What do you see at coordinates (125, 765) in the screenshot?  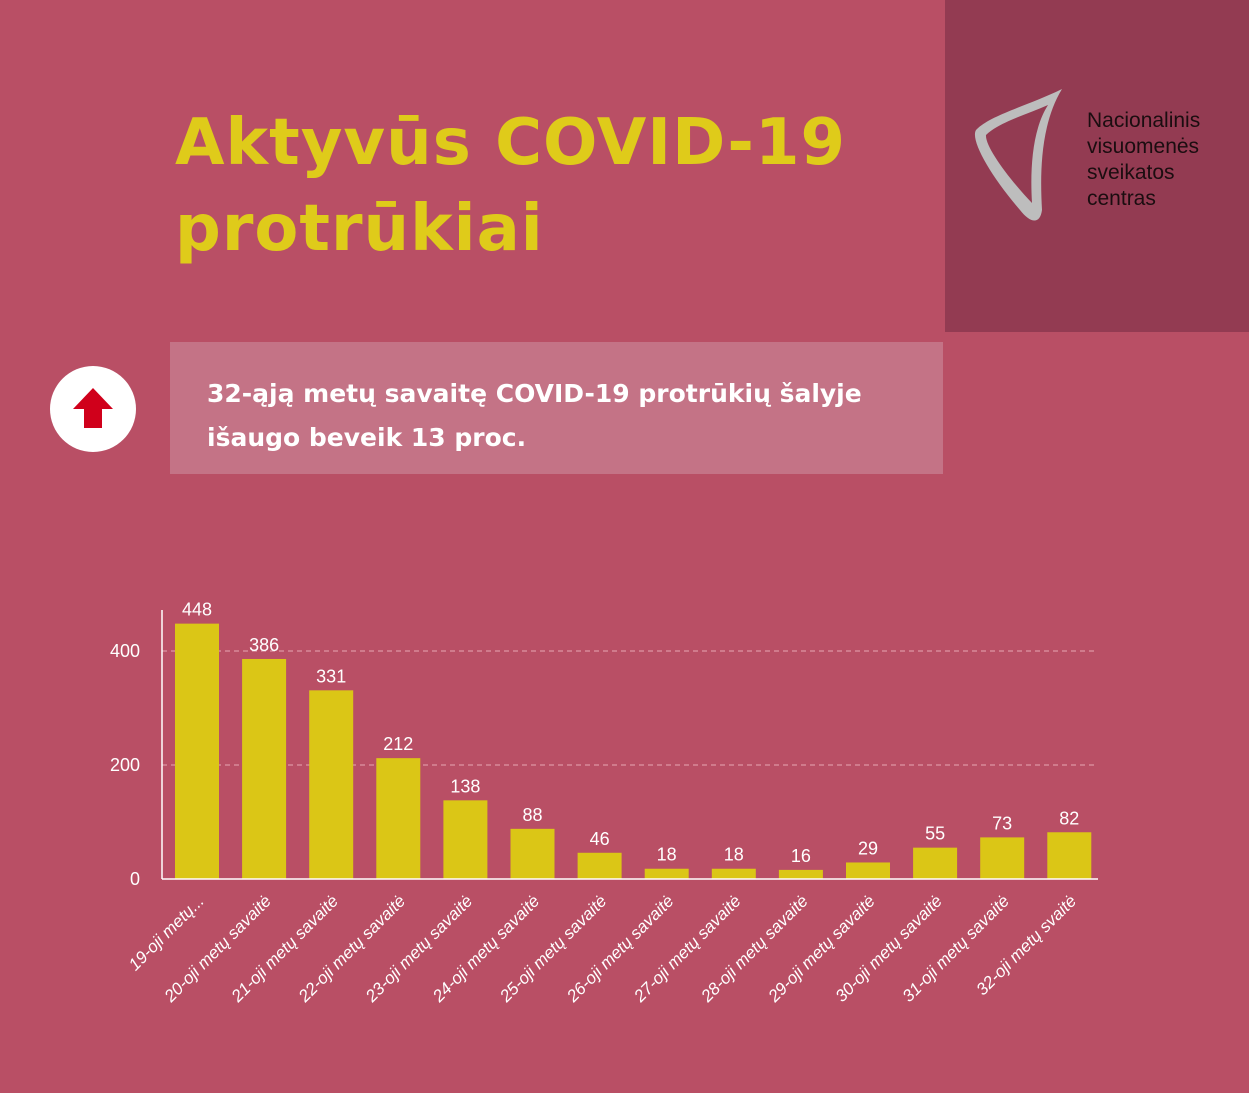 I see `y-tick-label: 200` at bounding box center [125, 765].